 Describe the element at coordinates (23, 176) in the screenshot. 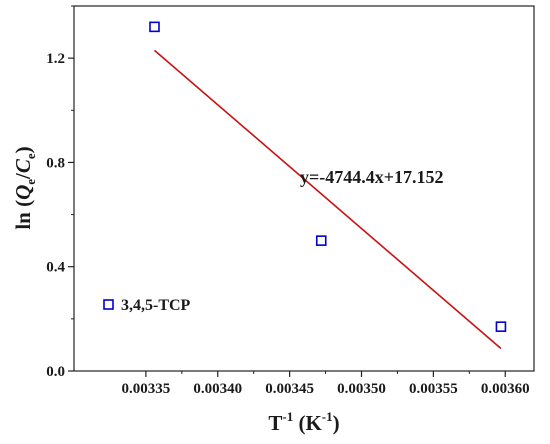

I see `y-axis-title-slash: /` at that location.